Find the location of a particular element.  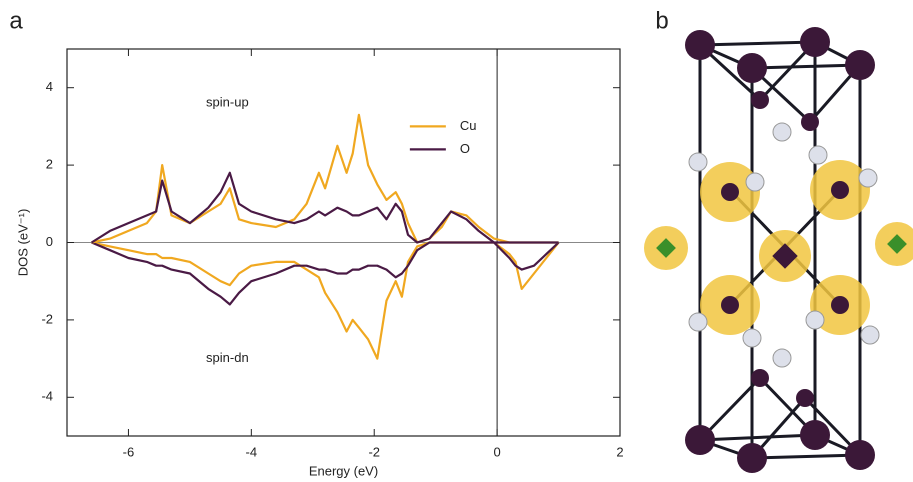

annotation: spin-dn is located at coordinates (227, 357).